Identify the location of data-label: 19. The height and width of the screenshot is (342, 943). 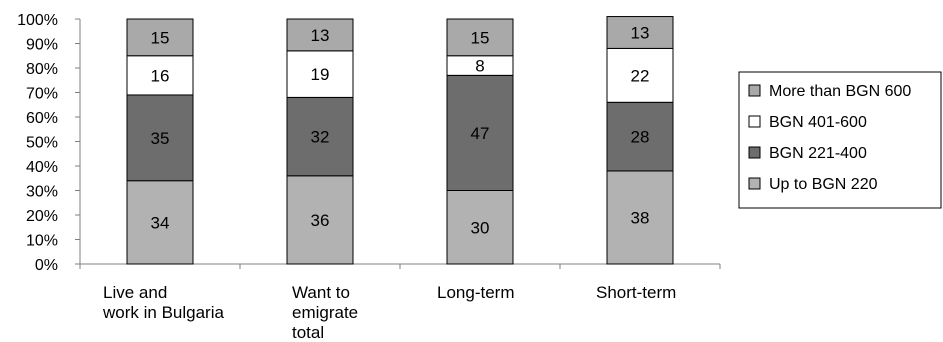
(320, 74).